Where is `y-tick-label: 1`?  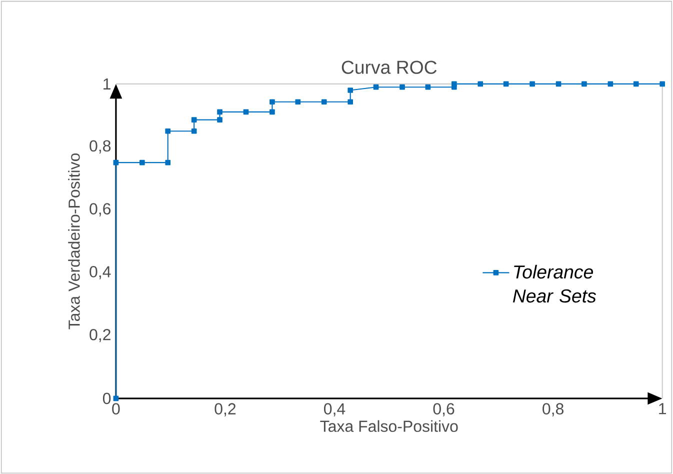
y-tick-label: 1 is located at coordinates (107, 84).